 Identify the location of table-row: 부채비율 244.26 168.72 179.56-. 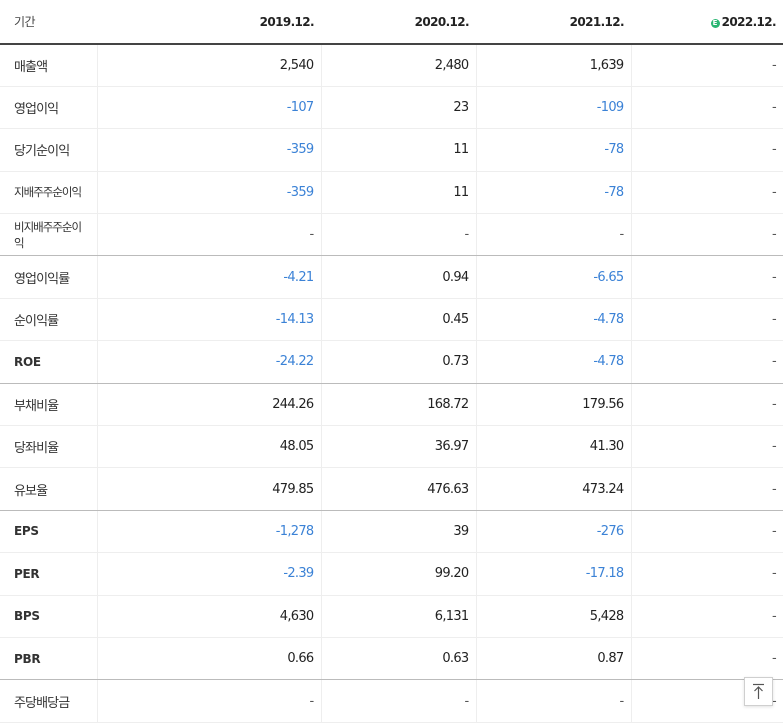
(391, 405).